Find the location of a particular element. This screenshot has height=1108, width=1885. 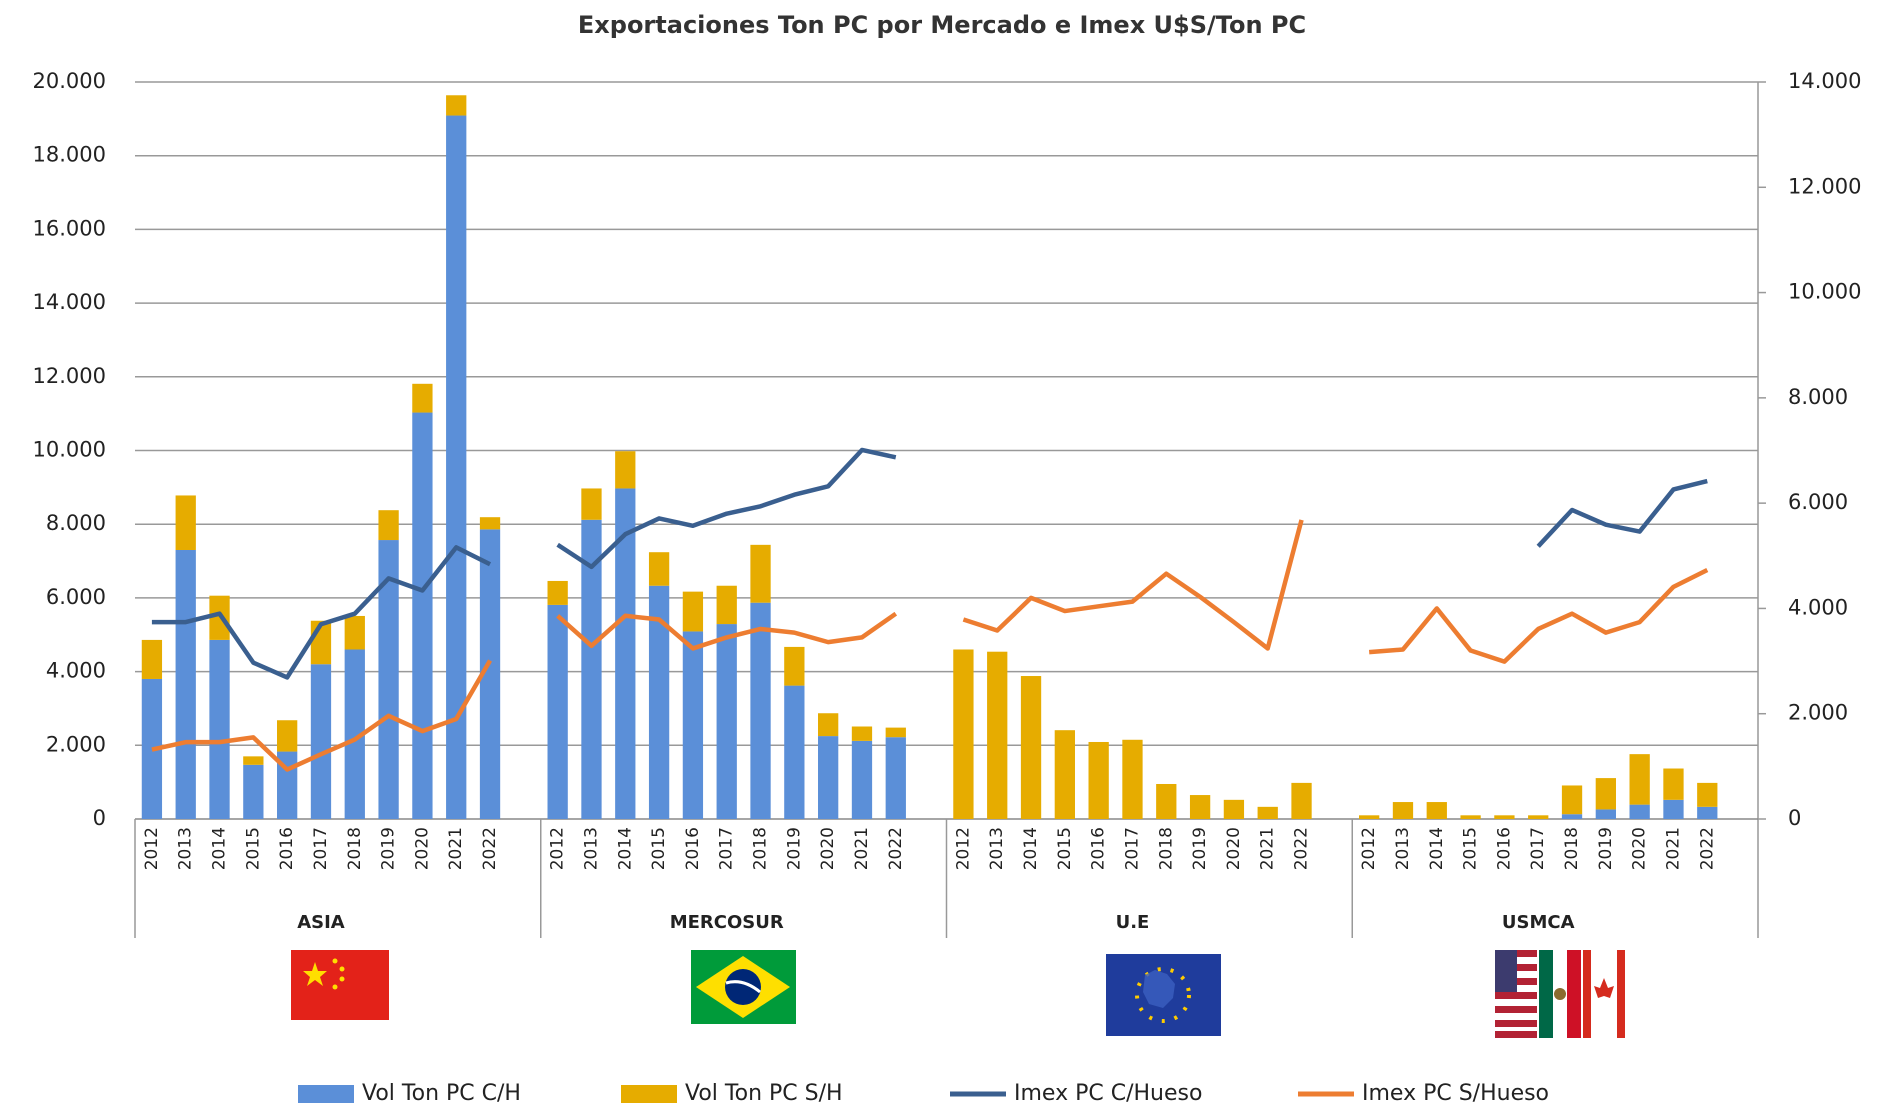

y2-tick-label: 10.000 is located at coordinates (1824, 292).